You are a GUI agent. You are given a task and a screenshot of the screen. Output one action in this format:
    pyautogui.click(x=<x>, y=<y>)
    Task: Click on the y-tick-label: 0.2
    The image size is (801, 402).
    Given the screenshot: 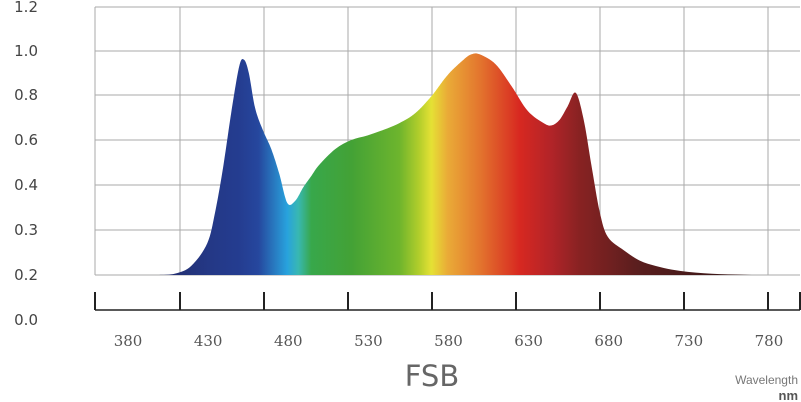 What is the action you would take?
    pyautogui.click(x=26, y=275)
    